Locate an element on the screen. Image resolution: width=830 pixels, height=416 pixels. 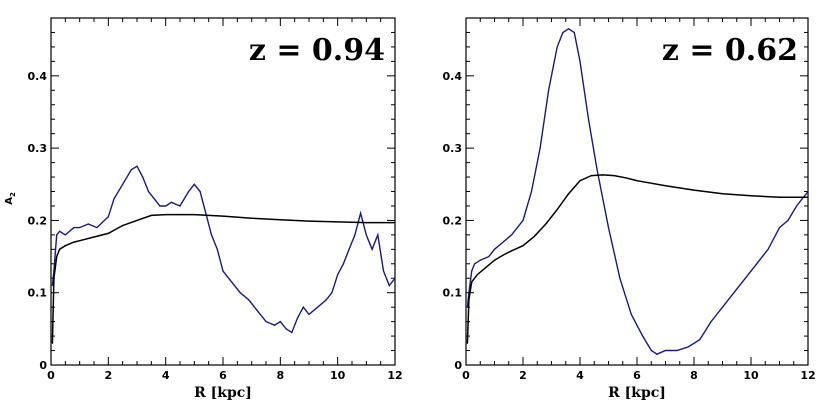
y-tick-label: 0.3 is located at coordinates (38, 148).